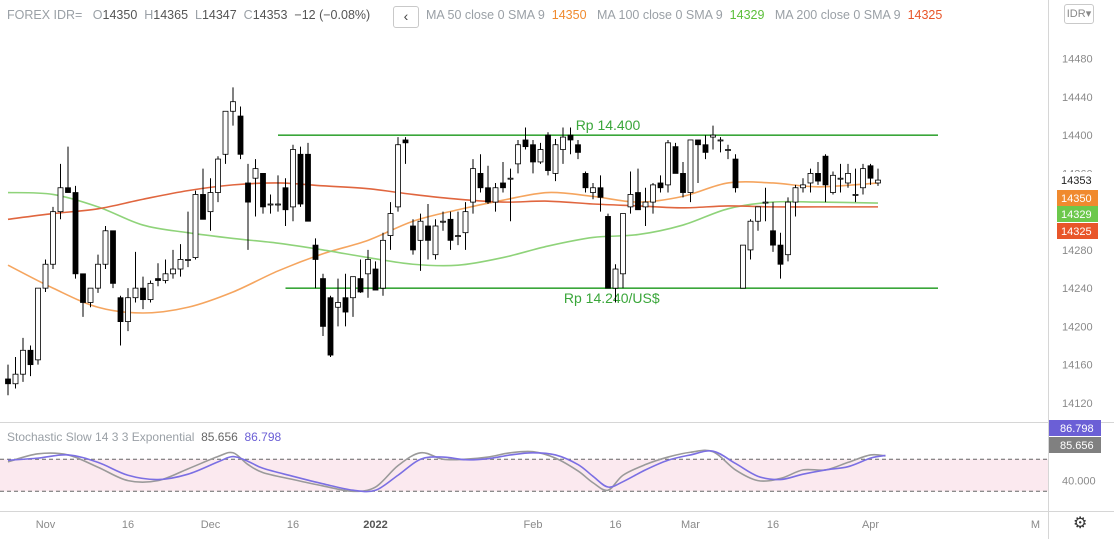 The height and width of the screenshot is (539, 1114). Describe the element at coordinates (1080, 523) in the screenshot. I see `gear-icon: ⚙` at that location.